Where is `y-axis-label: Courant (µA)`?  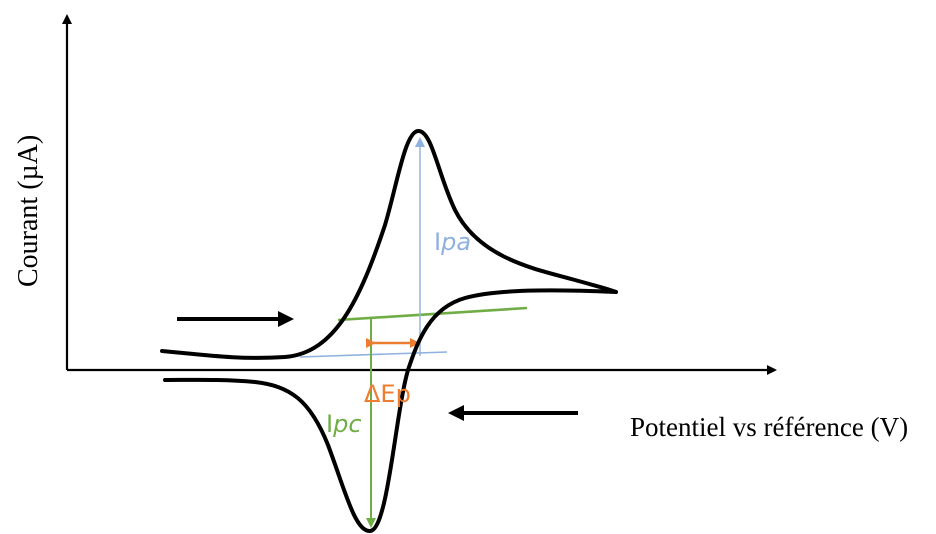 y-axis-label: Courant (µA) is located at coordinates (28, 211).